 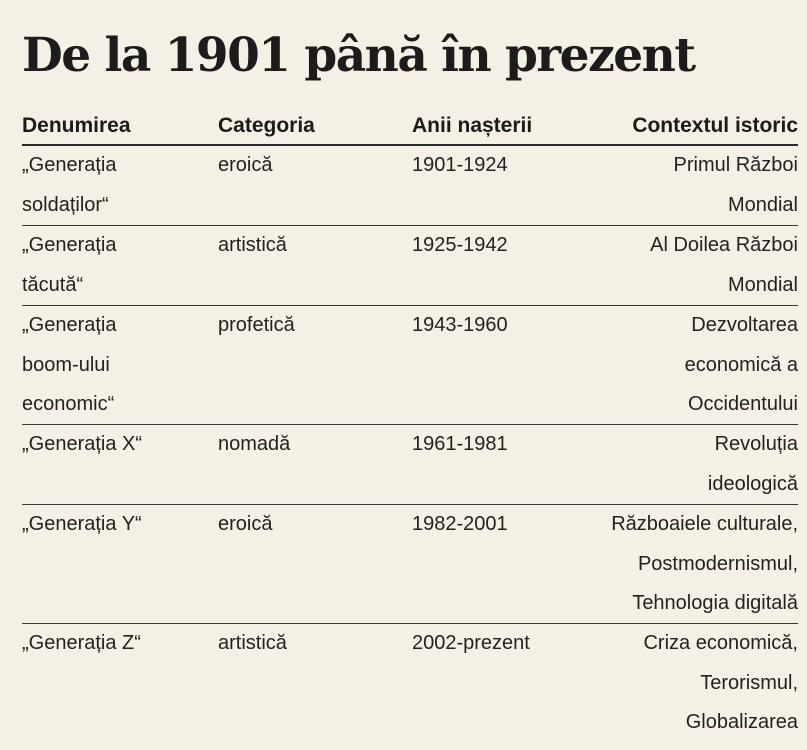 I want to click on cell-context-line: Revoluția, so click(x=756, y=444).